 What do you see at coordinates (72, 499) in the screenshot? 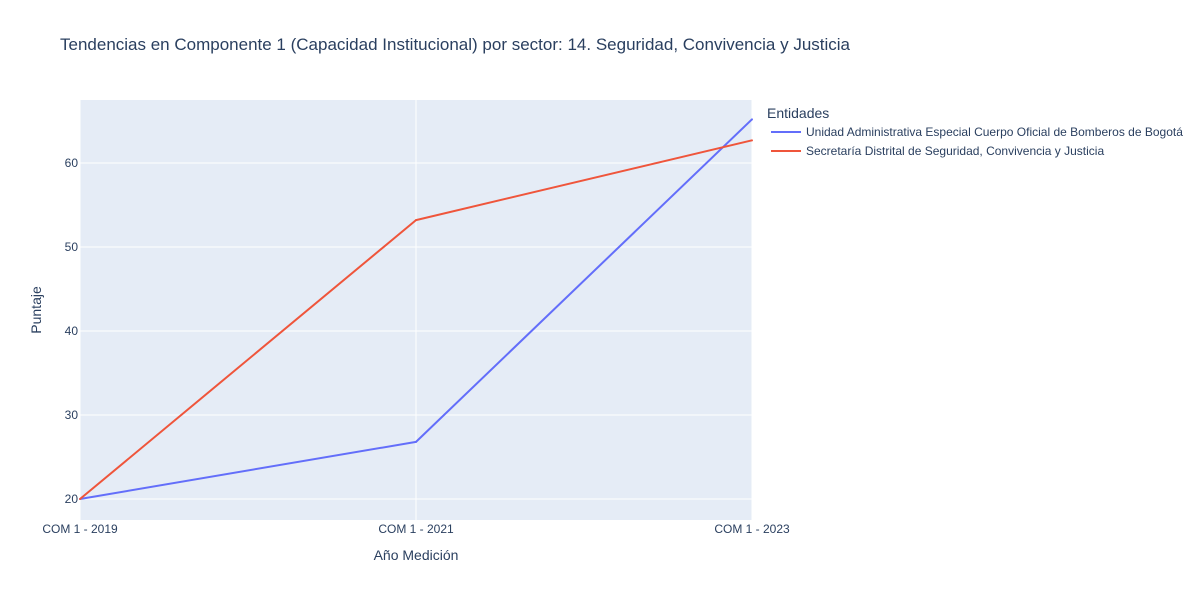
I see `y-tick-label: 20` at bounding box center [72, 499].